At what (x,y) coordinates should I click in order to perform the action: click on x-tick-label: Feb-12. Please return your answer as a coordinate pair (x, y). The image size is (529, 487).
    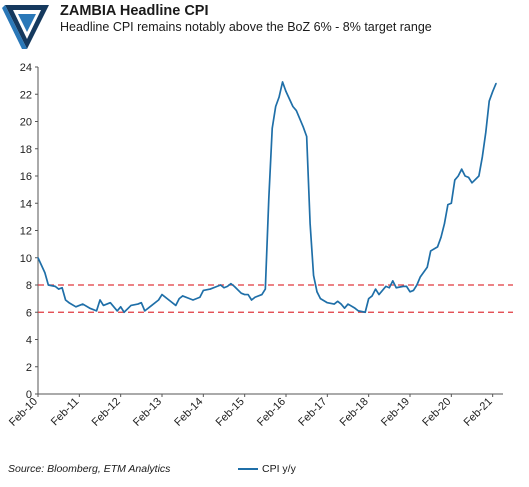
    Looking at the image, I should click on (106, 412).